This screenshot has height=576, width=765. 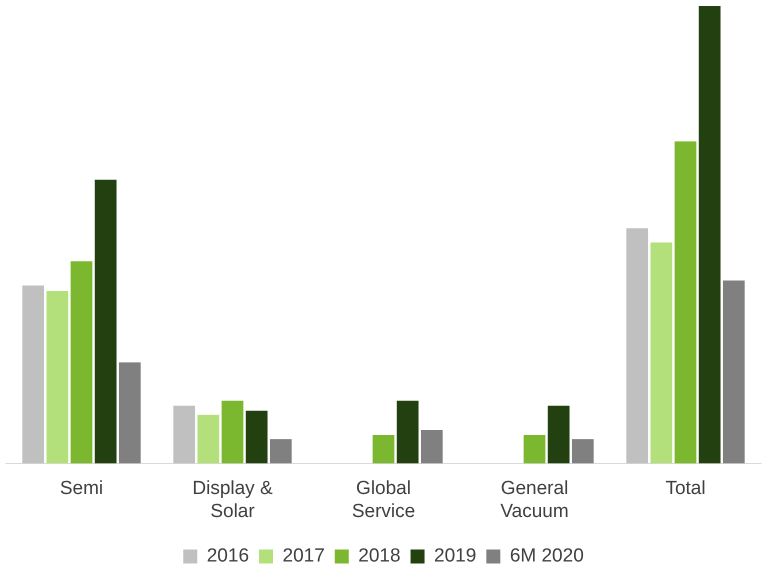 I want to click on legend-label: 6M 2020, so click(x=547, y=556).